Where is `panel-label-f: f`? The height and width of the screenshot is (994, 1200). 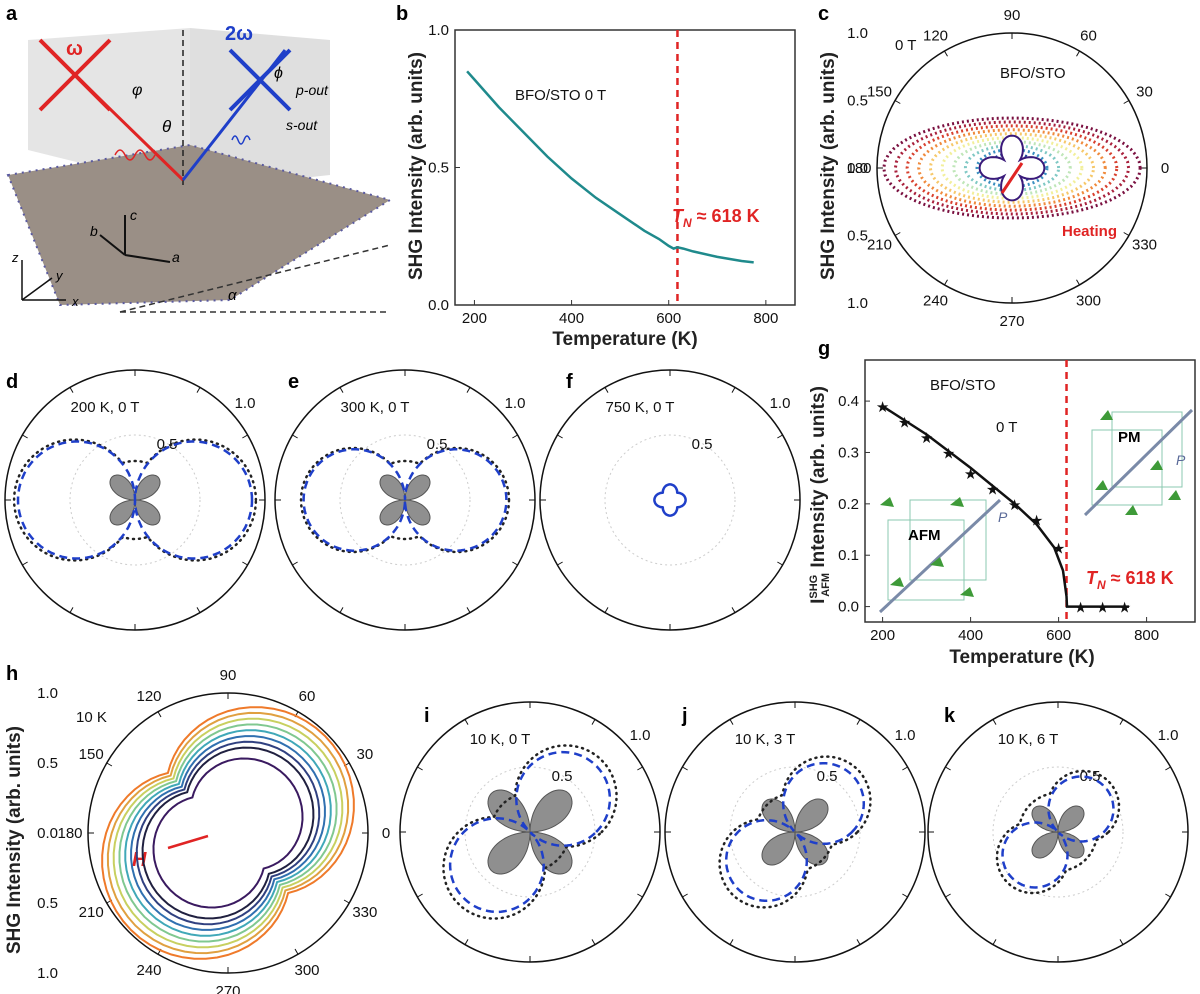
panel-label-f: f is located at coordinates (569, 382).